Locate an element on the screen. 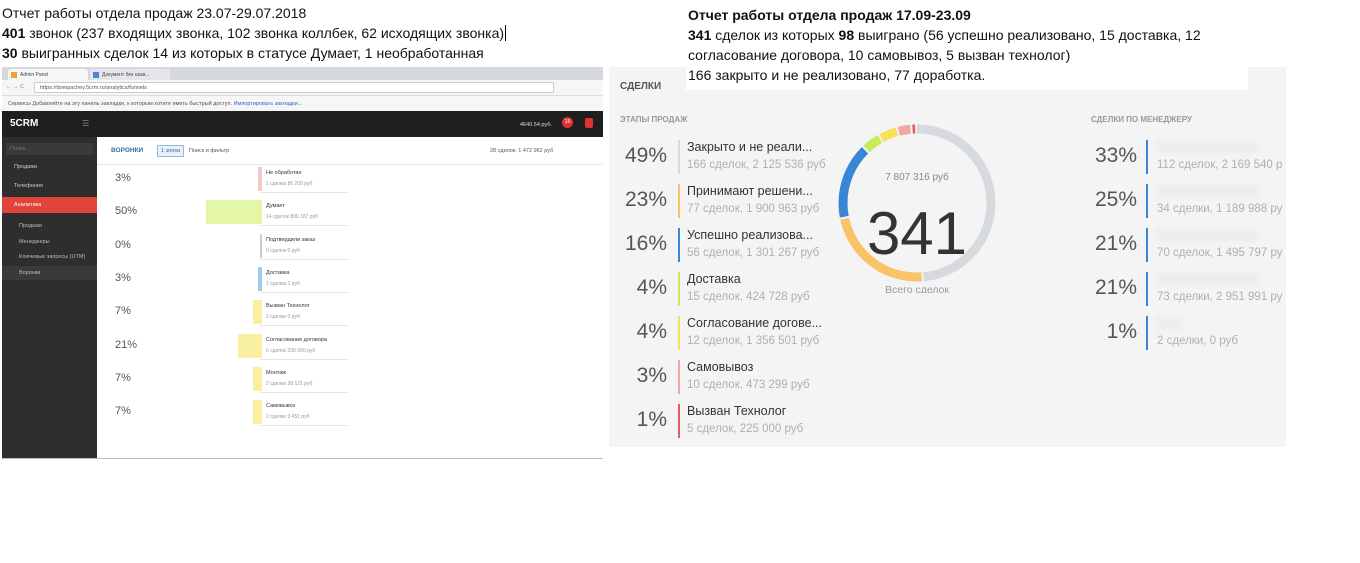 This screenshot has height=563, width=1360. row-percent: 7% is located at coordinates (123, 411).